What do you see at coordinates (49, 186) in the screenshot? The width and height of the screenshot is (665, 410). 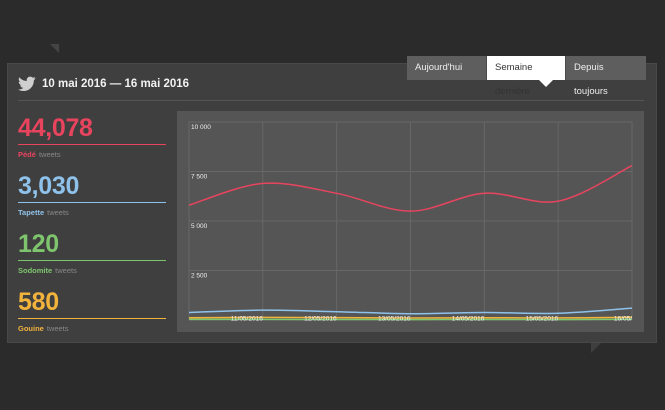 I see `stat-value: 3,030` at bounding box center [49, 186].